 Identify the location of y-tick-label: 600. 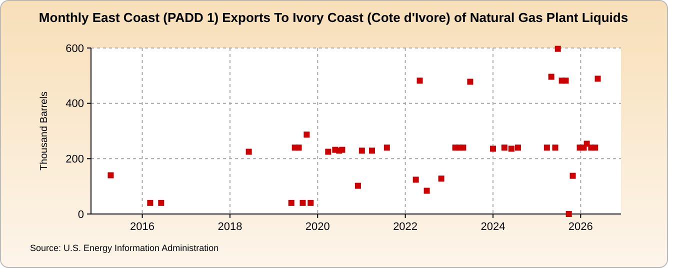
(75, 48).